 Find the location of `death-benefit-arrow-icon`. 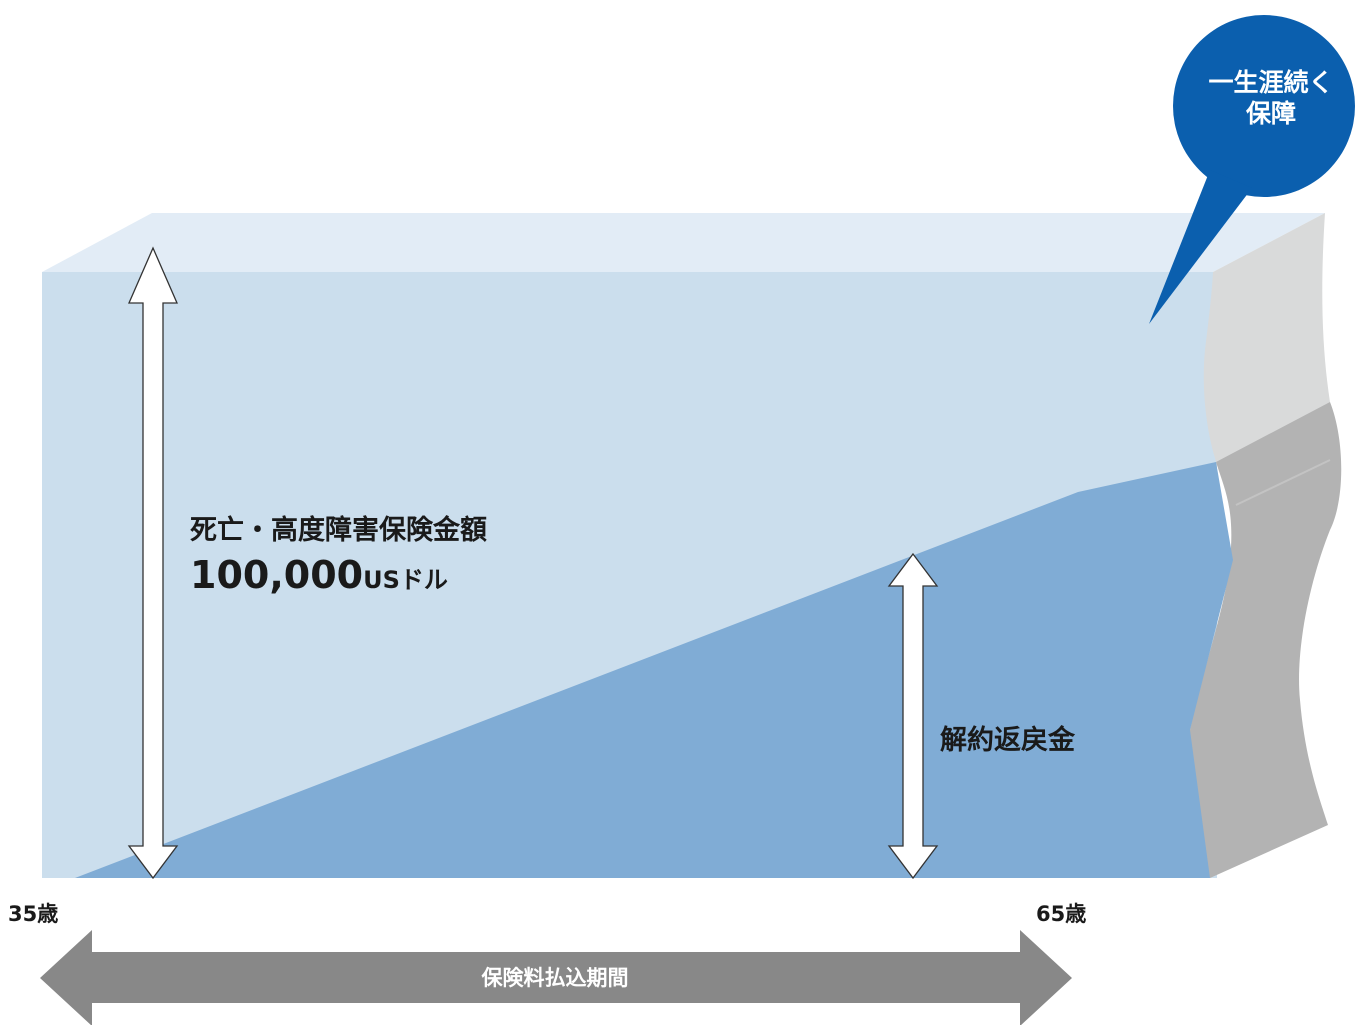

death-benefit-arrow-icon is located at coordinates (153, 563).